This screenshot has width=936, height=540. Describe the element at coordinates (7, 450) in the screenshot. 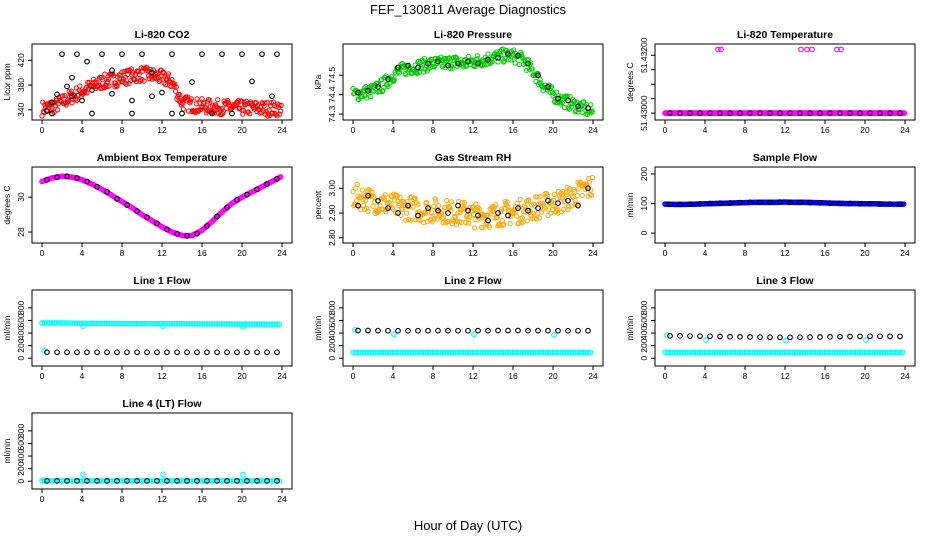

I see `y-axis-label: ml/min` at that location.